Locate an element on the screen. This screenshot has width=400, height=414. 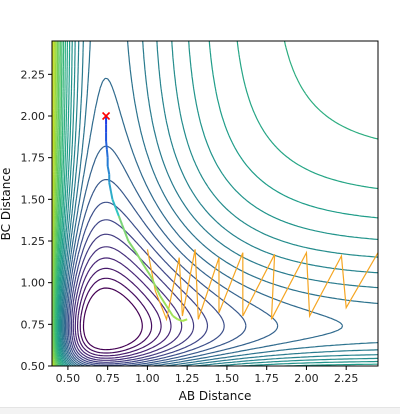
x-tick-label: 1.75 is located at coordinates (266, 378).